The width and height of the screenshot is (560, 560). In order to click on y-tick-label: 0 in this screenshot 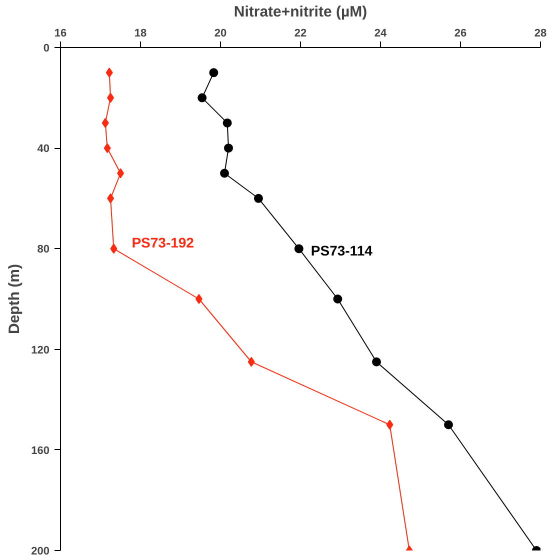, I will do `click(46, 48)`.